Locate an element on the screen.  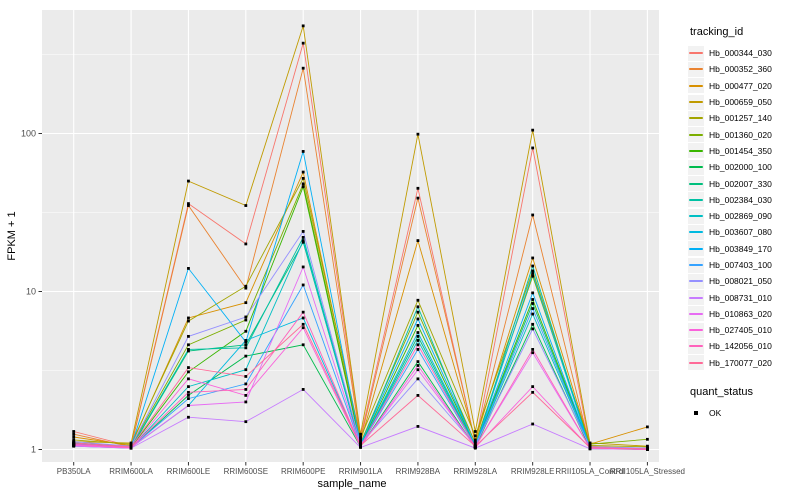
legend-item: Hb_002384_030 is located at coordinates (743, 200).